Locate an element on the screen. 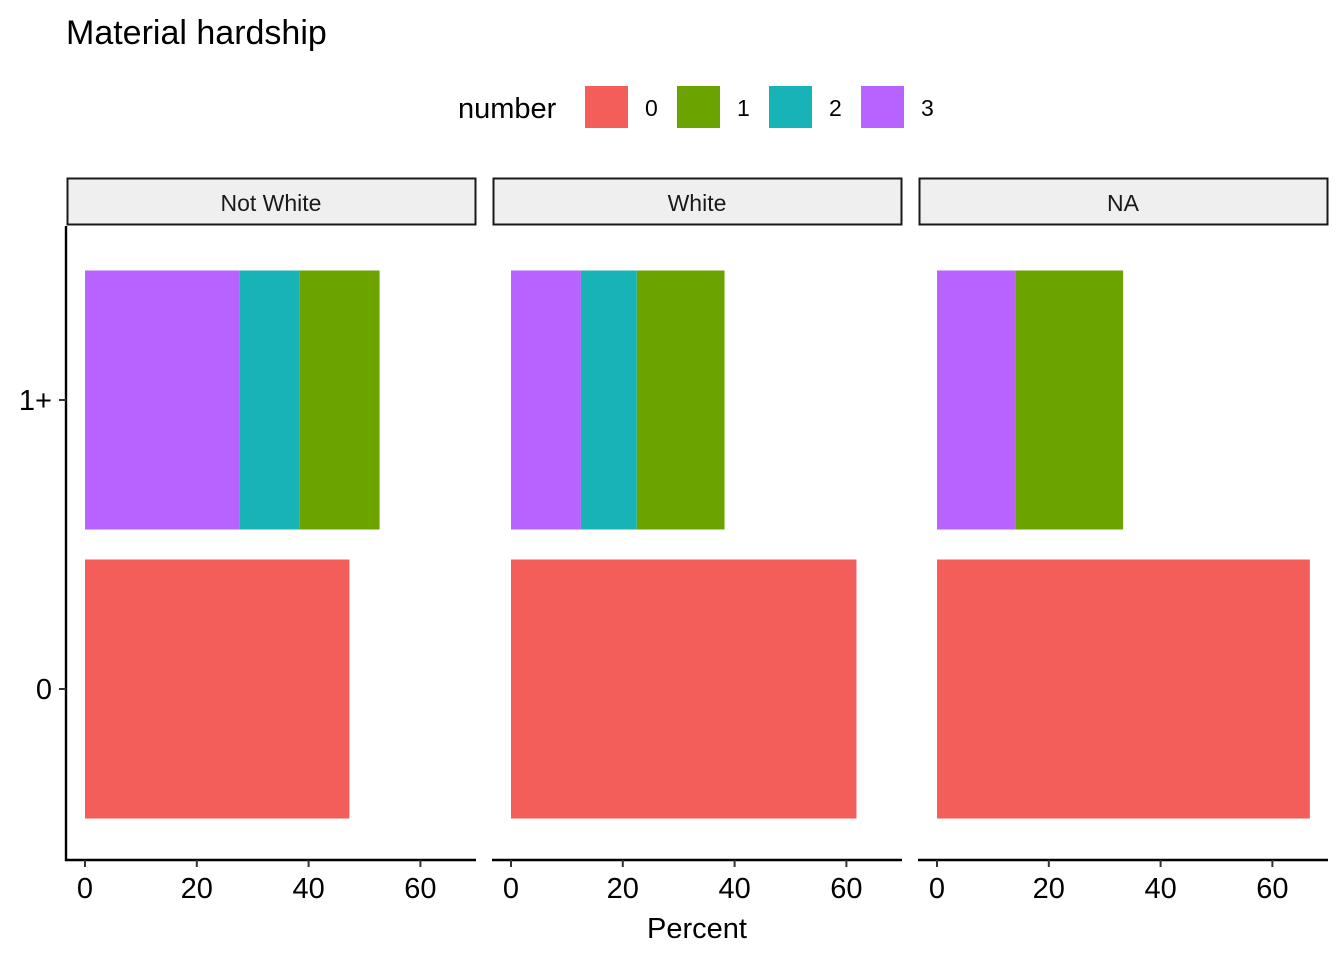 Image resolution: width=1344 pixels, height=960 pixels. facet-strip-label: Not White is located at coordinates (271, 203).